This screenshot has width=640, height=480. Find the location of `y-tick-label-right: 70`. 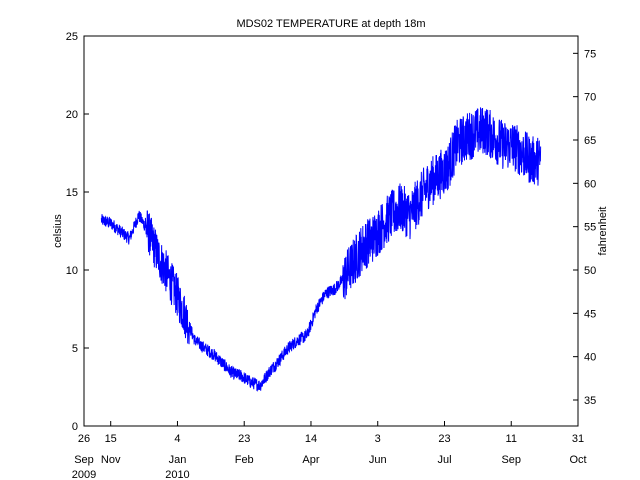

y-tick-label-right: 70 is located at coordinates (590, 98).